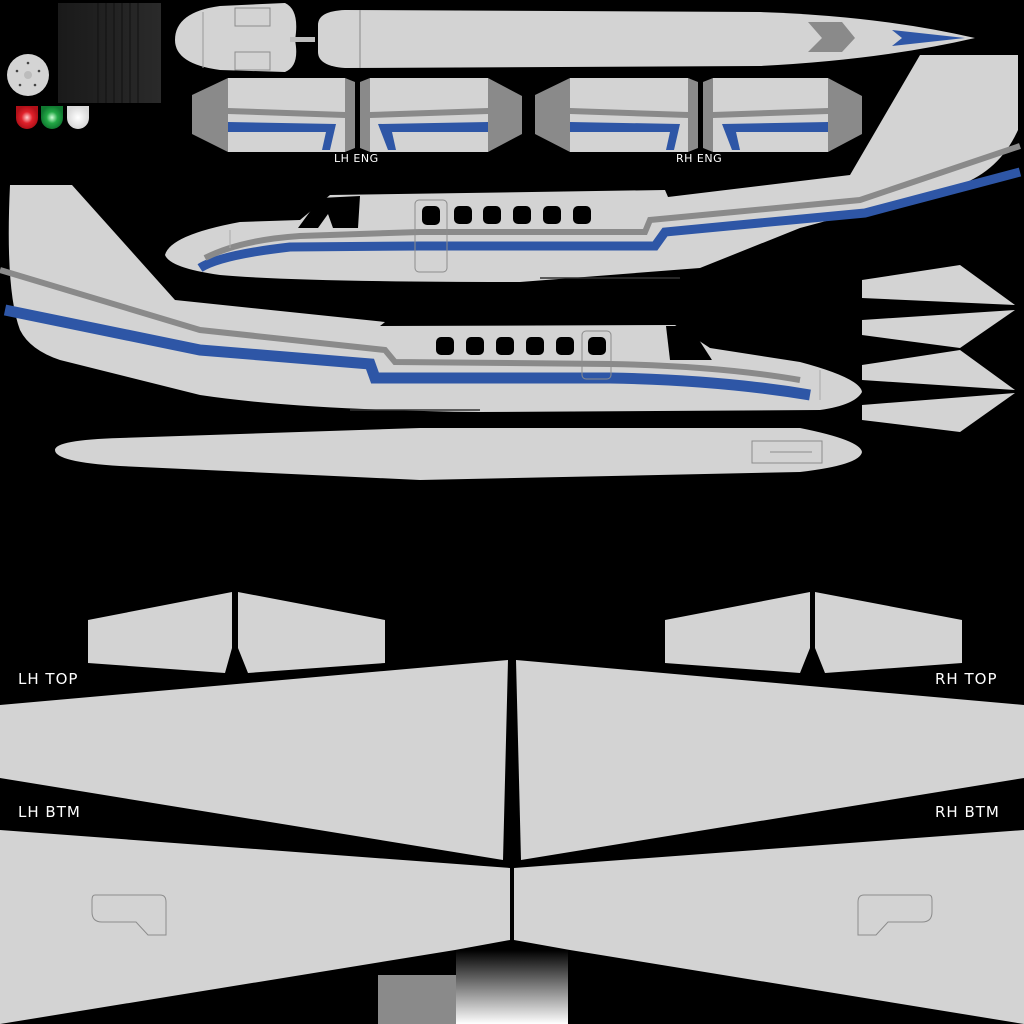 The width and height of the screenshot is (1024, 1024). What do you see at coordinates (782, 115) in the screenshot?
I see `engine-rh-inner` at bounding box center [782, 115].